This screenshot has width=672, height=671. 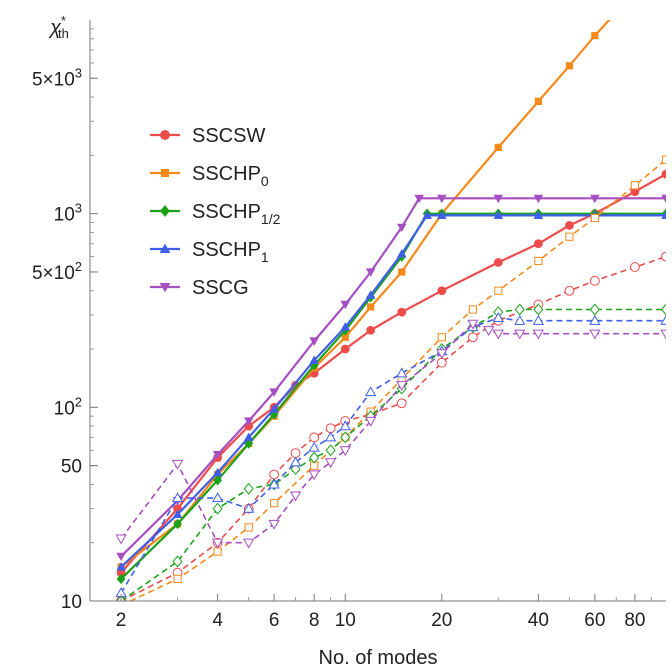 What do you see at coordinates (441, 620) in the screenshot?
I see `x-tick-label: 20` at bounding box center [441, 620].